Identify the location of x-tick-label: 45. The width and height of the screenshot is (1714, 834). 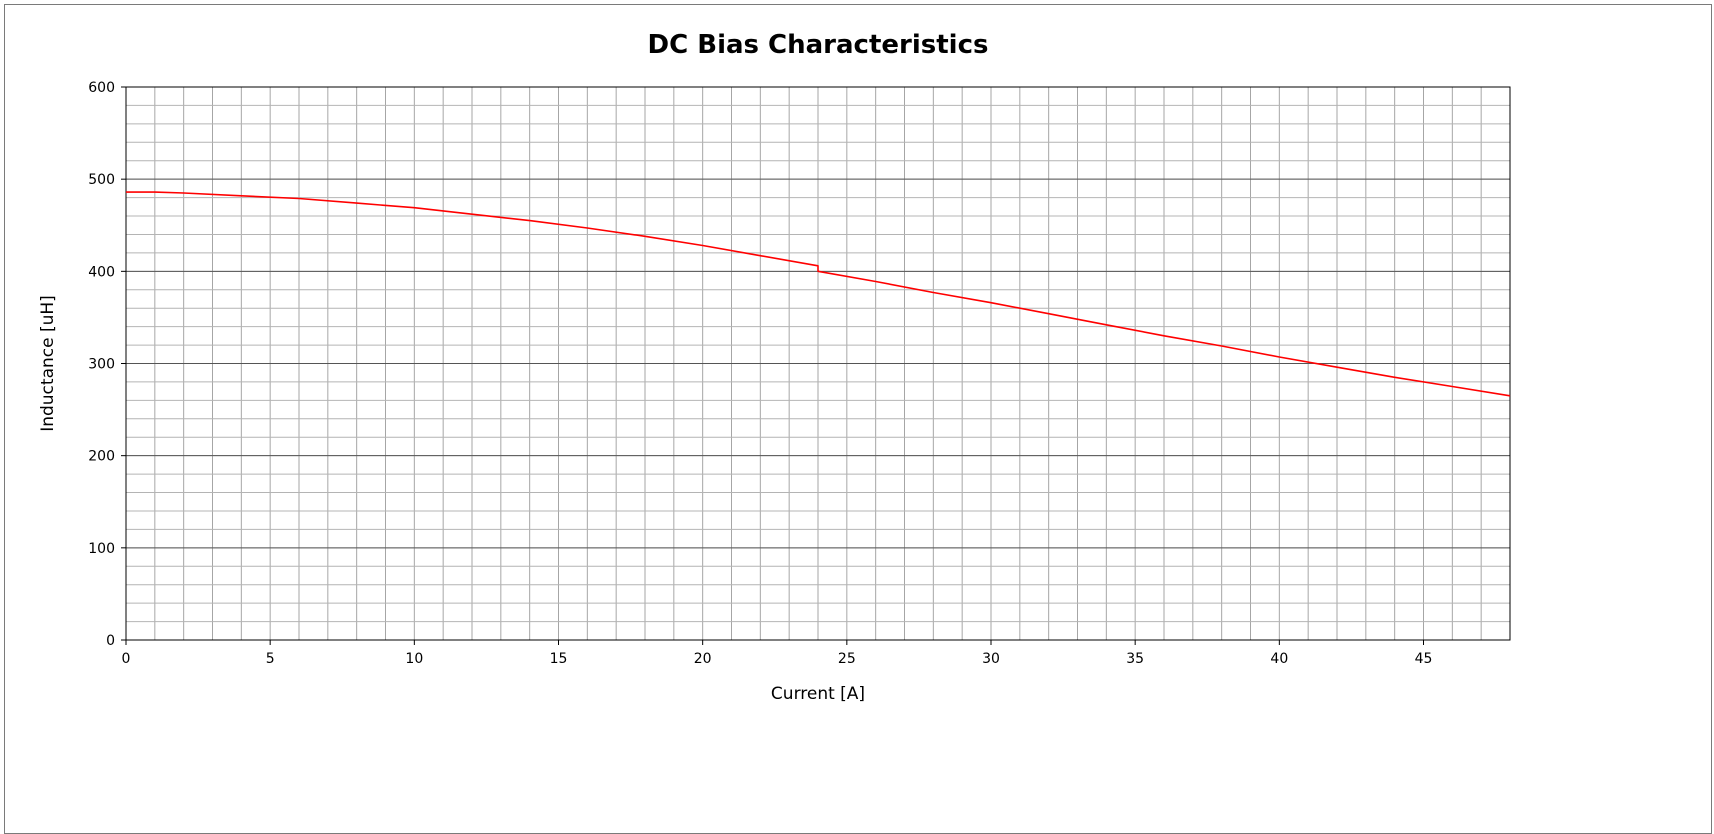
(1424, 659).